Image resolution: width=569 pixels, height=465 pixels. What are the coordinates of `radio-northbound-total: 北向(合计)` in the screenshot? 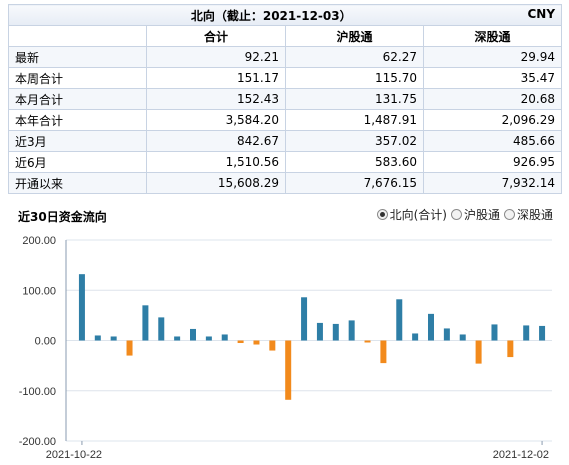 It's located at (411, 214).